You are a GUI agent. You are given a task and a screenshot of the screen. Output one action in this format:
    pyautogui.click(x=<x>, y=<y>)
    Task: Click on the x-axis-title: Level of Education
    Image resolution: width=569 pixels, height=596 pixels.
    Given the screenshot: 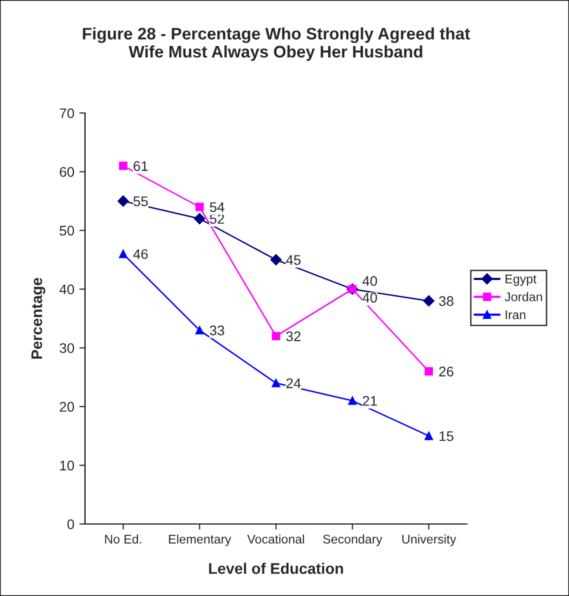 What is the action you would take?
    pyautogui.click(x=276, y=568)
    